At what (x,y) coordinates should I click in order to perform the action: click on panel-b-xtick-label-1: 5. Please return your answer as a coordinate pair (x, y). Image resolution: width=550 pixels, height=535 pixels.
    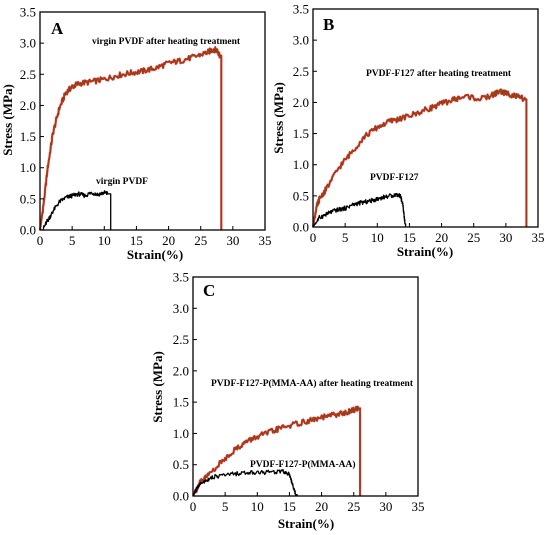
    Looking at the image, I should click on (345, 237).